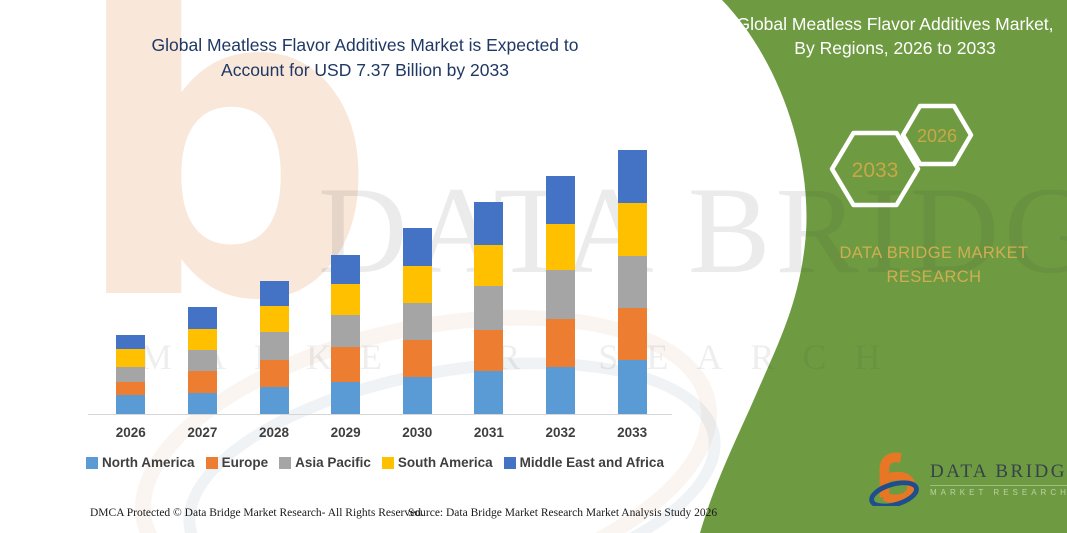 The image size is (1067, 533). I want to click on logo-swoosh, so click(894, 493).